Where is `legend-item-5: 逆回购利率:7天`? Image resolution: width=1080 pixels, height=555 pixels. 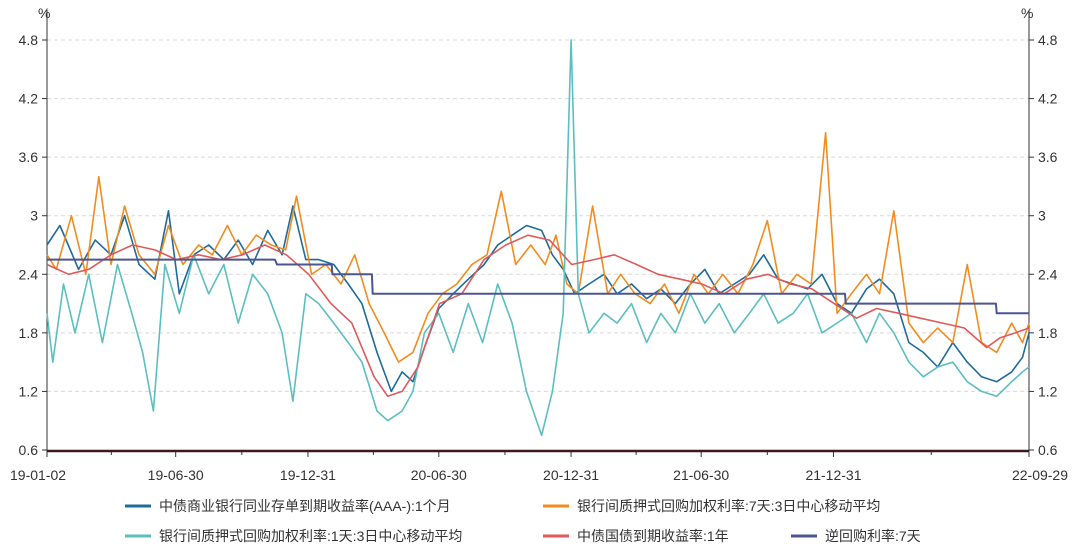 legend-item-5: 逆回购利率:7天 is located at coordinates (856, 536).